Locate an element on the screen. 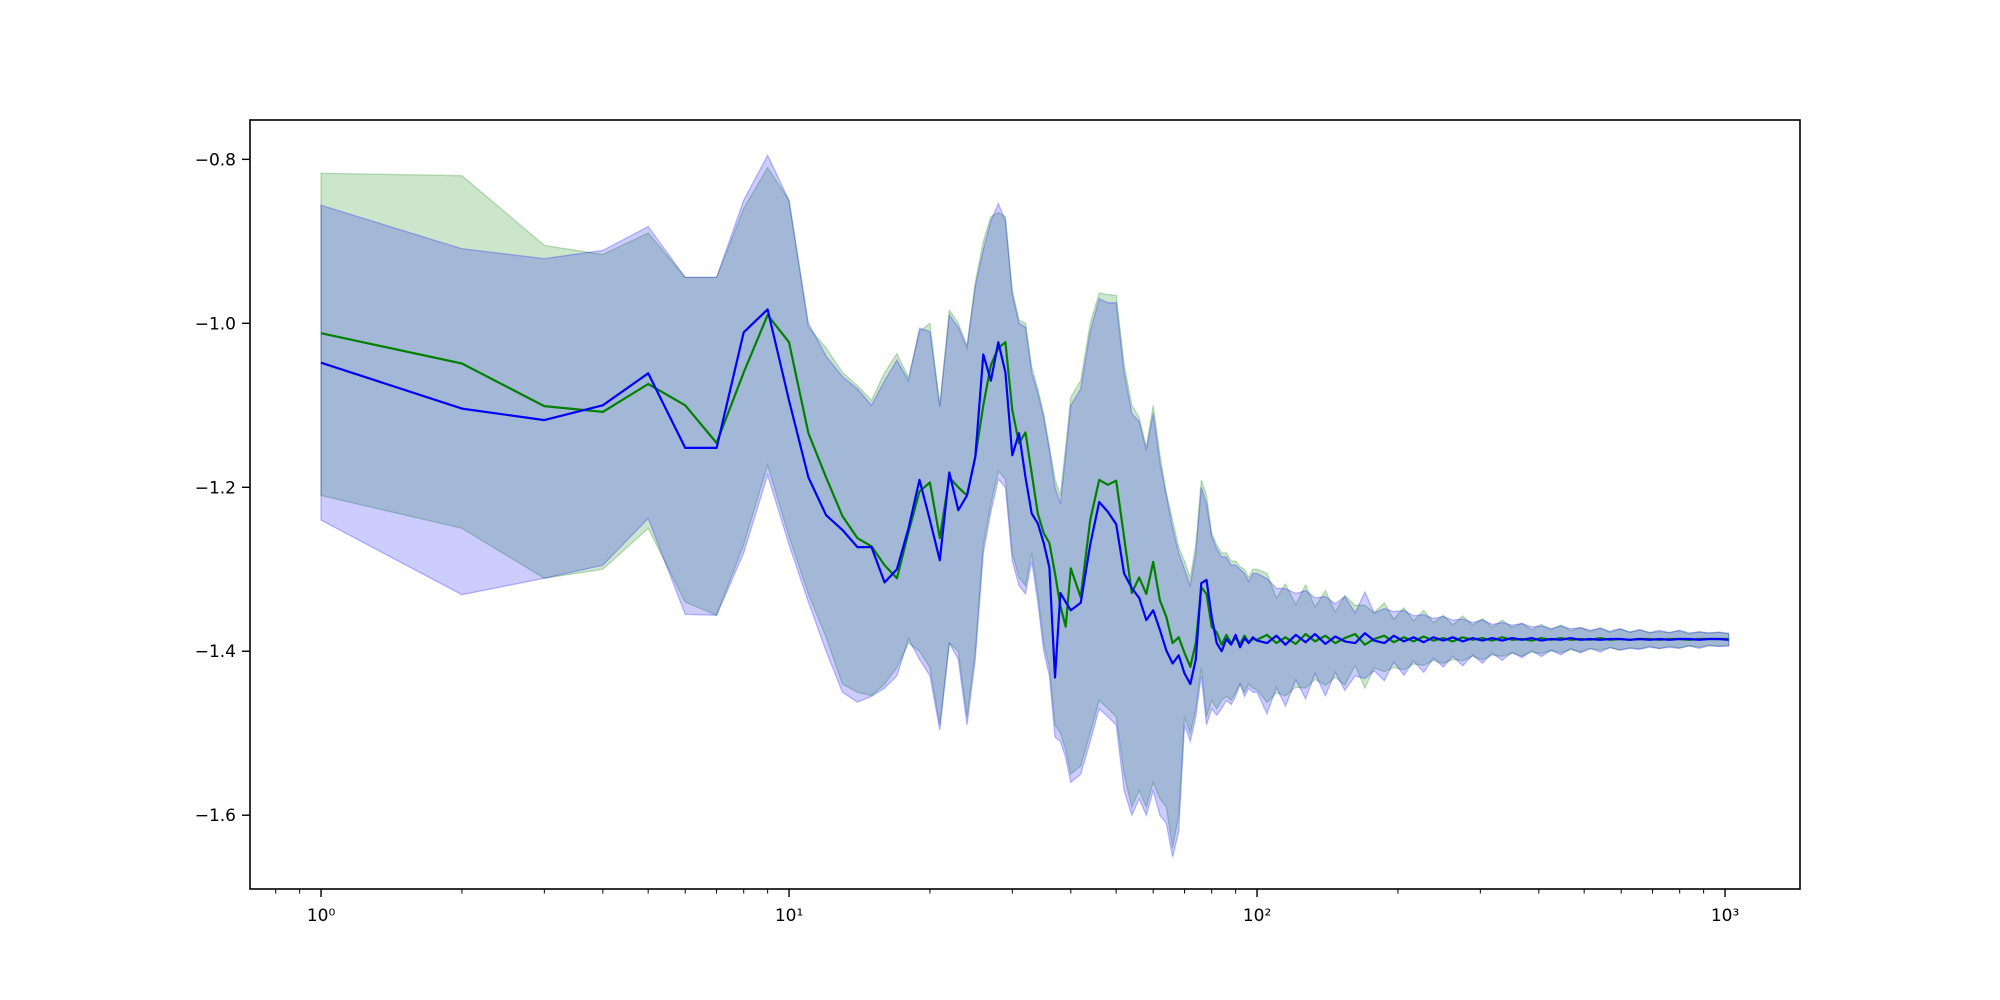 The image size is (2000, 1000). x-tick-label: 10¹ is located at coordinates (789, 916).